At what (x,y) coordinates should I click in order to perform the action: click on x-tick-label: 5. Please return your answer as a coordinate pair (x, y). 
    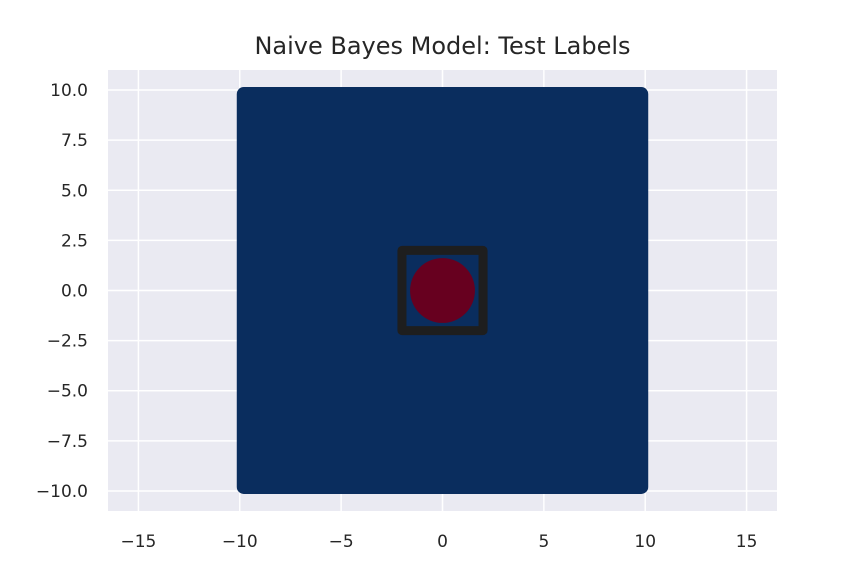
    Looking at the image, I should click on (543, 542).